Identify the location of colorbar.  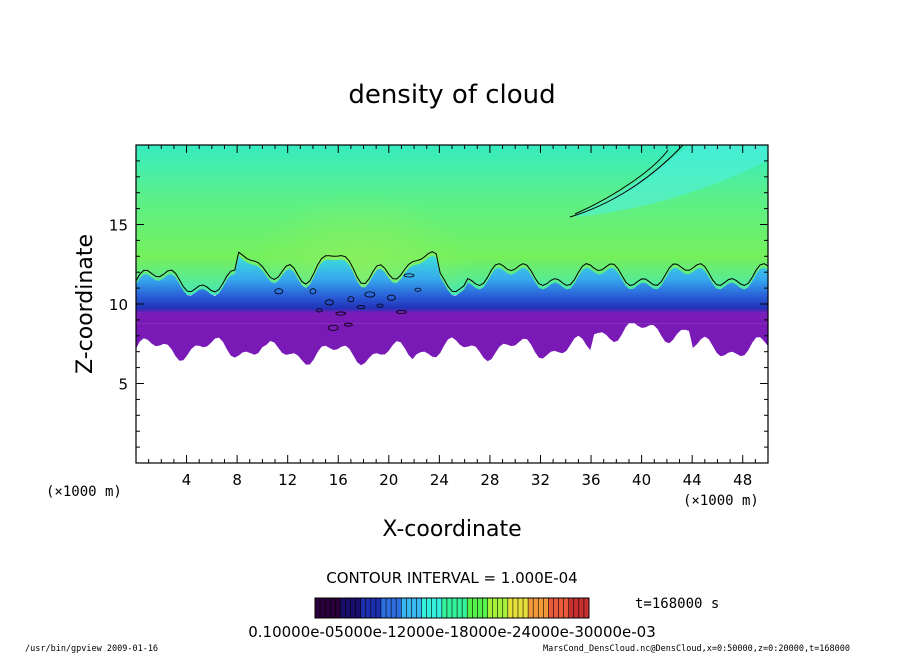
(452, 608).